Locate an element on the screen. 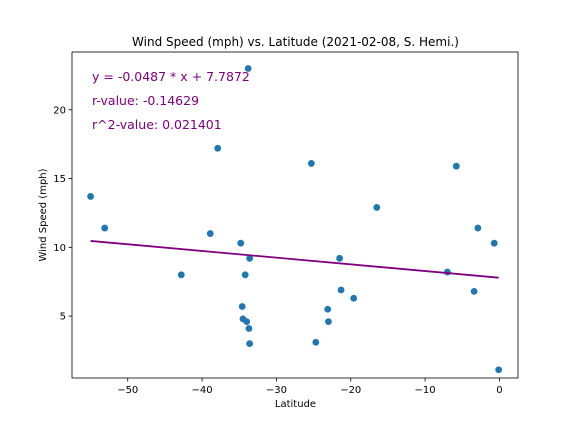 Image resolution: width=576 pixels, height=432 pixels. r-squared-label: r^2-value: 0.021401 is located at coordinates (157, 124).